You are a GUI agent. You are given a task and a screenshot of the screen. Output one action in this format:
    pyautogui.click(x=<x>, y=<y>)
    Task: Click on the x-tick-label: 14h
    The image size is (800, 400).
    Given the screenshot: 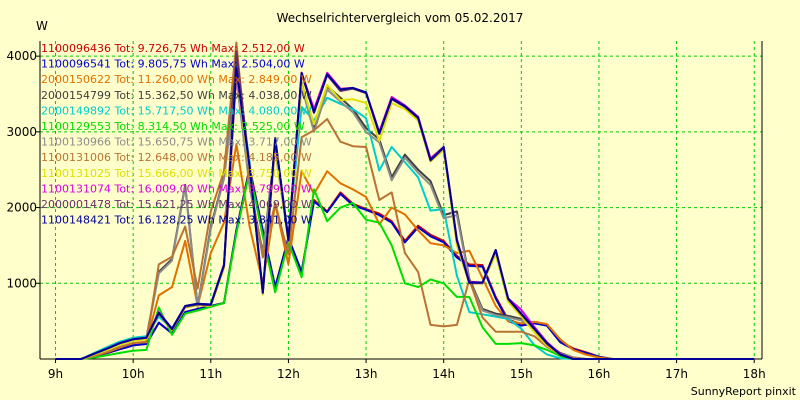 What is the action you would take?
    pyautogui.click(x=443, y=374)
    